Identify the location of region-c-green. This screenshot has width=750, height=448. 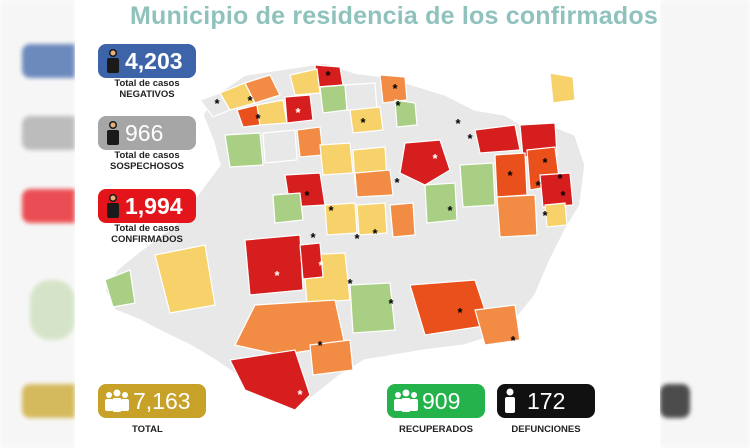
(288, 208).